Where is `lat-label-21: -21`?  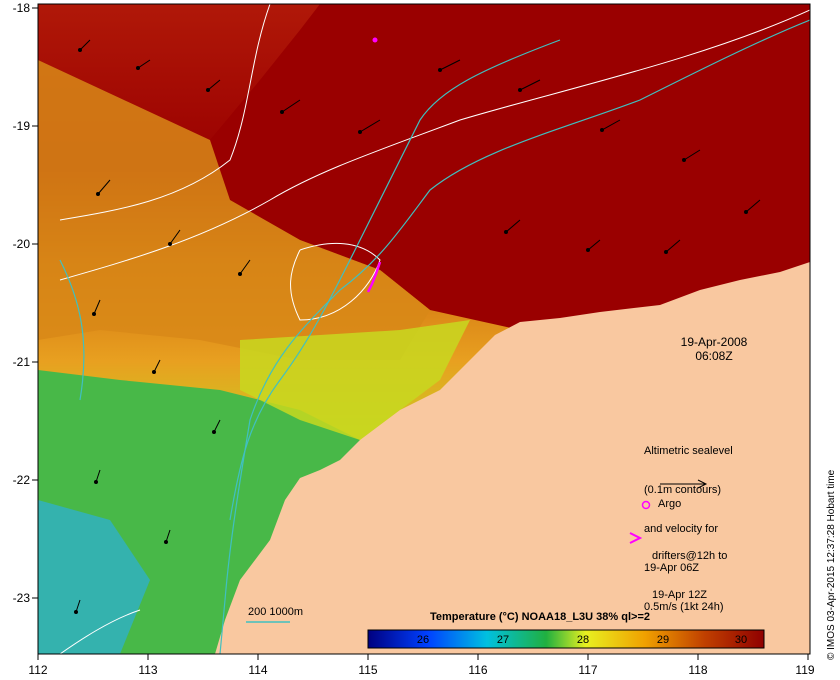
lat-label-21: -21 is located at coordinates (22, 362).